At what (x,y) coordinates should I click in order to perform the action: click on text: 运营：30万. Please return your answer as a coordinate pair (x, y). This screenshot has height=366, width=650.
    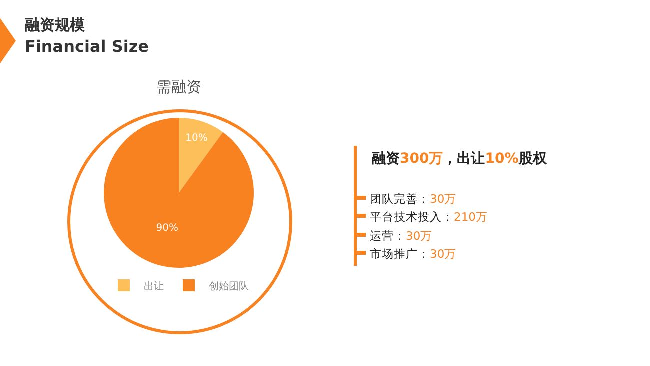
    Looking at the image, I should click on (401, 236).